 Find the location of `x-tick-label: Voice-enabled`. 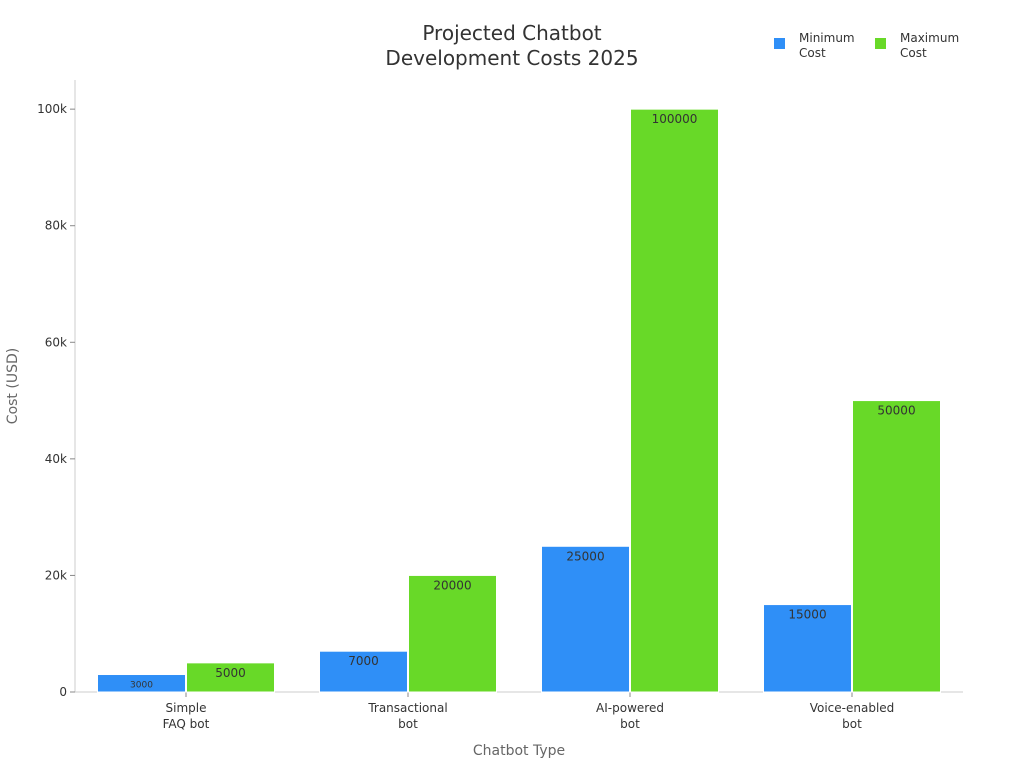

x-tick-label: Voice-enabled is located at coordinates (852, 708).